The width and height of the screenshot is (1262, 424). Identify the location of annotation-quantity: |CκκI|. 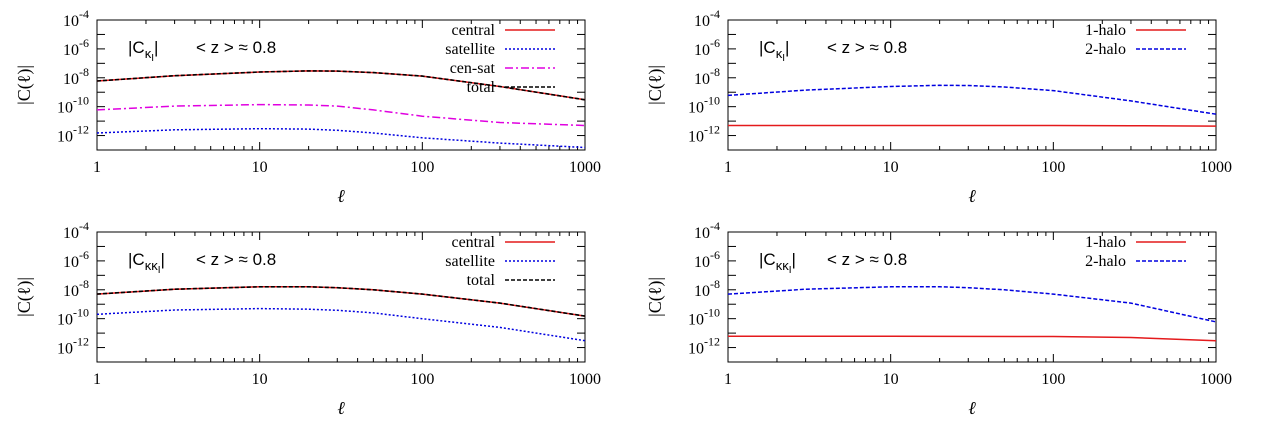
(777, 263).